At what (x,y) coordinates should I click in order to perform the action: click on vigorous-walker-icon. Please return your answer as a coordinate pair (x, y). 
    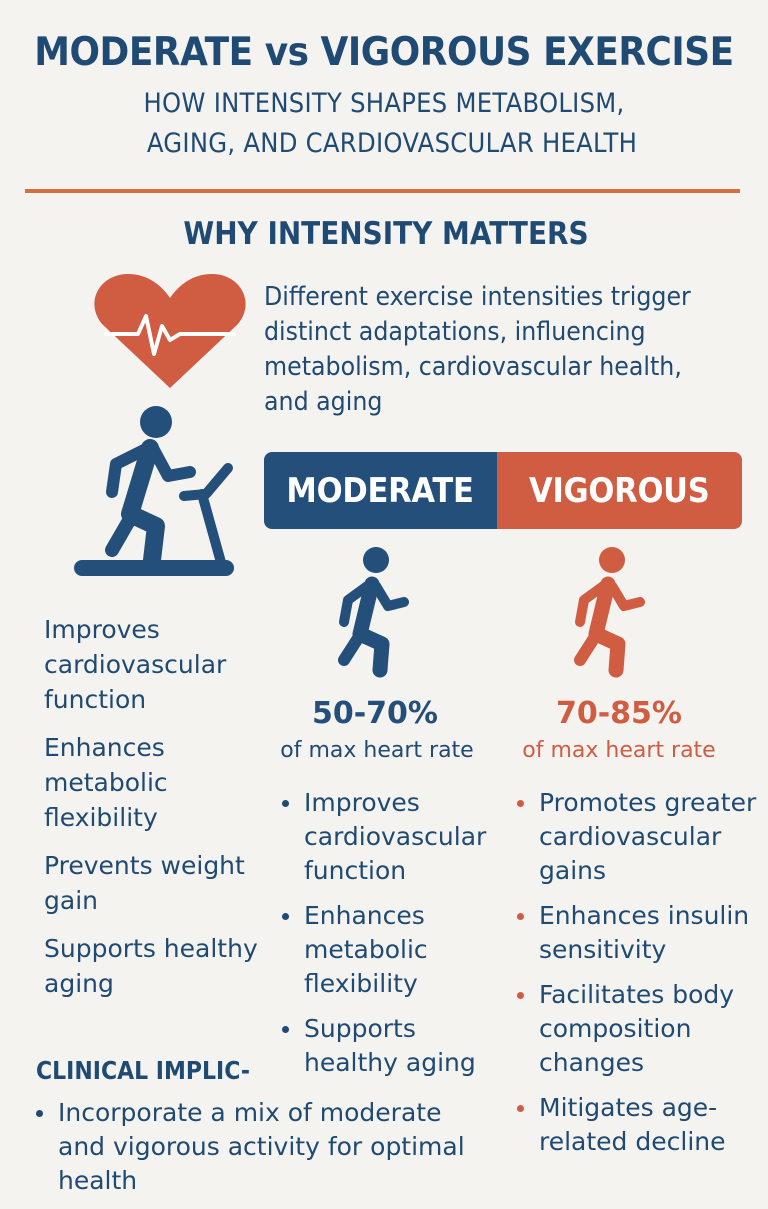
    Looking at the image, I should click on (608, 611).